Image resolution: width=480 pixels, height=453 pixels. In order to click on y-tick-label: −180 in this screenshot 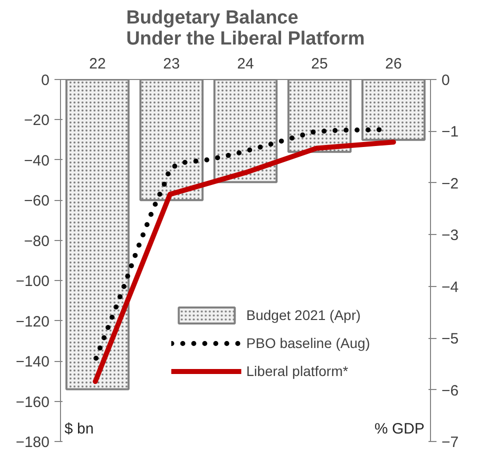, I will do `click(33, 442)`.